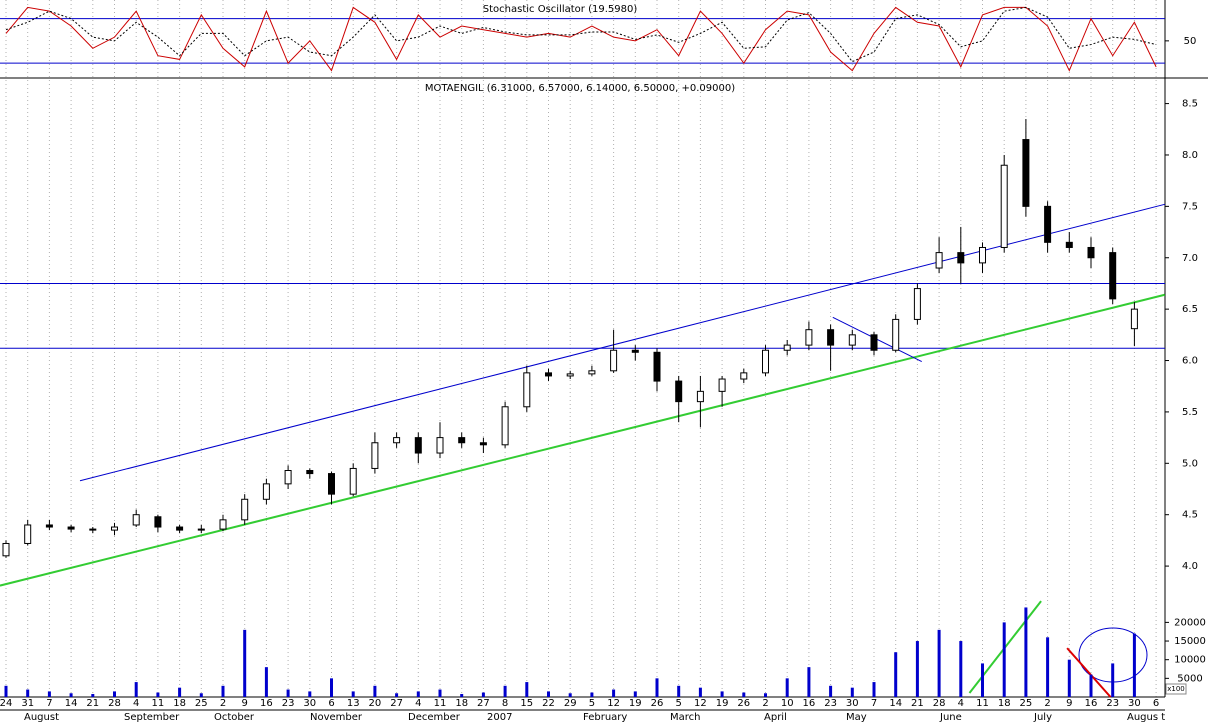 The image size is (1208, 723). I want to click on month-label: March, so click(685, 717).